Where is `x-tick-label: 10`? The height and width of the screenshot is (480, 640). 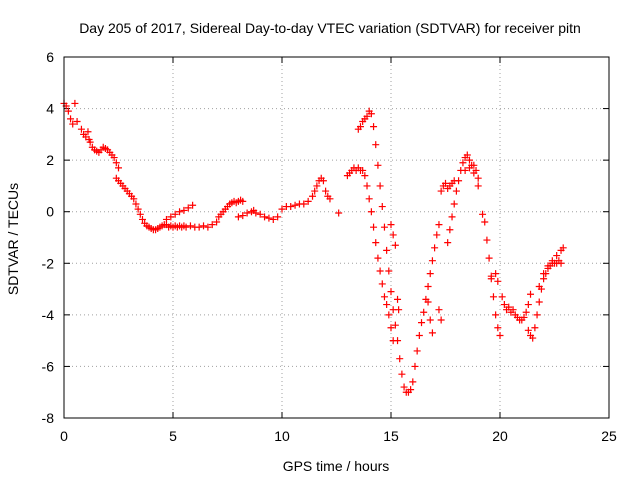
x-tick-label: 10 is located at coordinates (282, 436).